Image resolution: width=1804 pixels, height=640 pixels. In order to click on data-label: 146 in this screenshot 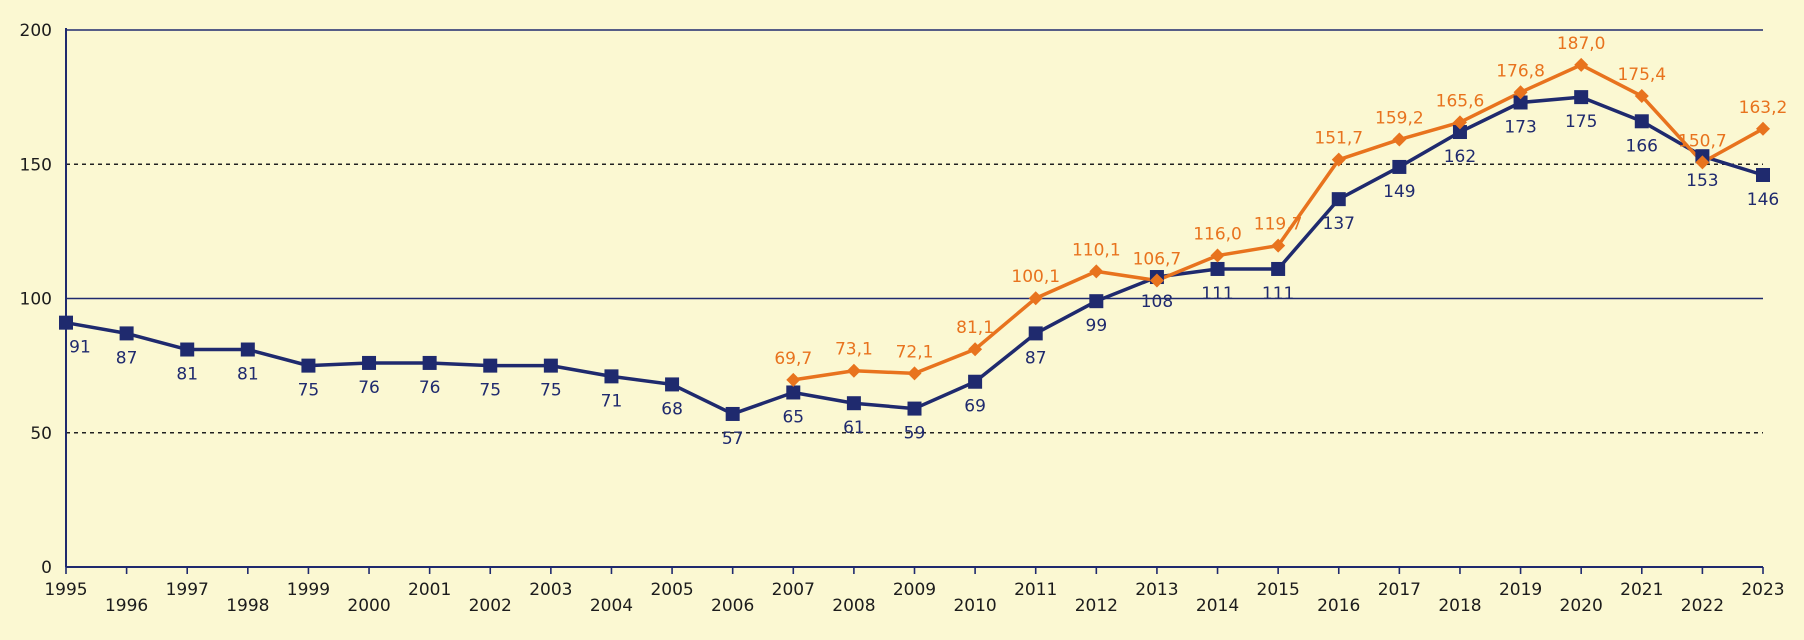, I will do `click(1763, 200)`.